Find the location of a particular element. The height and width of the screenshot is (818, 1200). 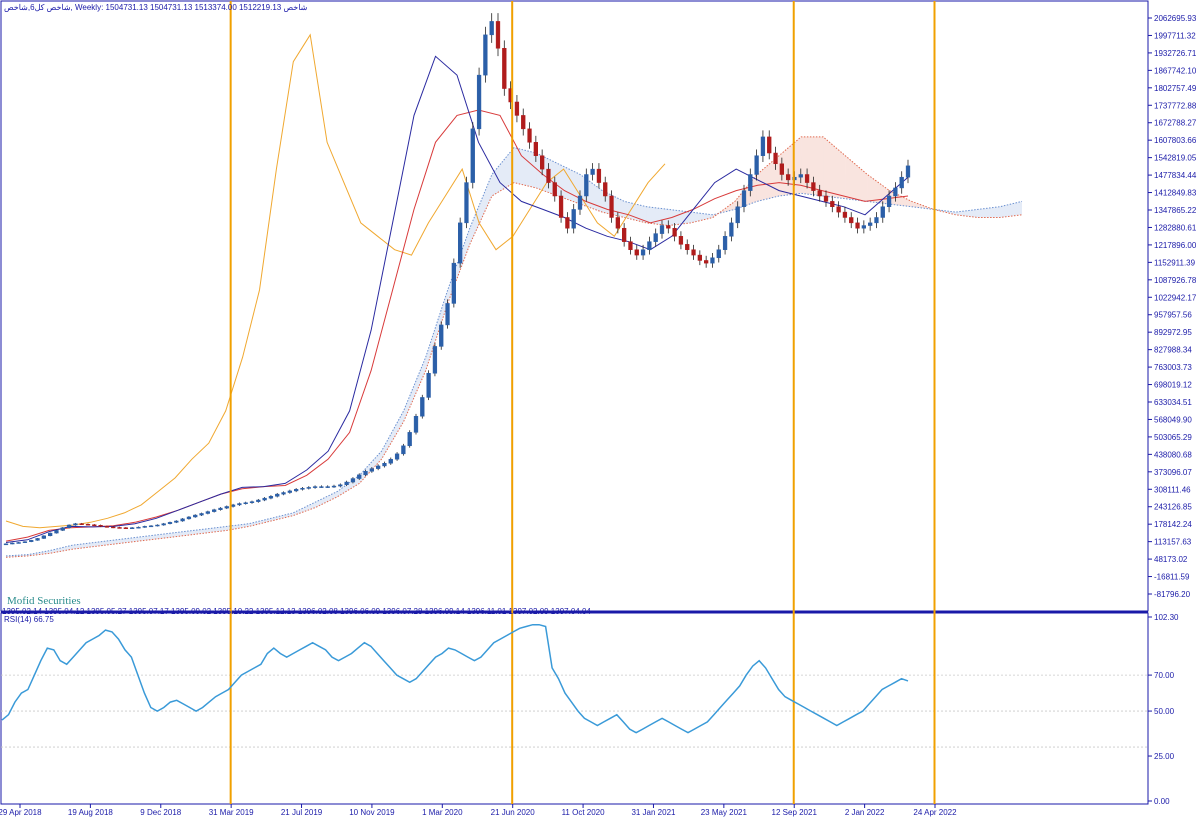

watermark-text: Mofid Securities is located at coordinates (44, 601).